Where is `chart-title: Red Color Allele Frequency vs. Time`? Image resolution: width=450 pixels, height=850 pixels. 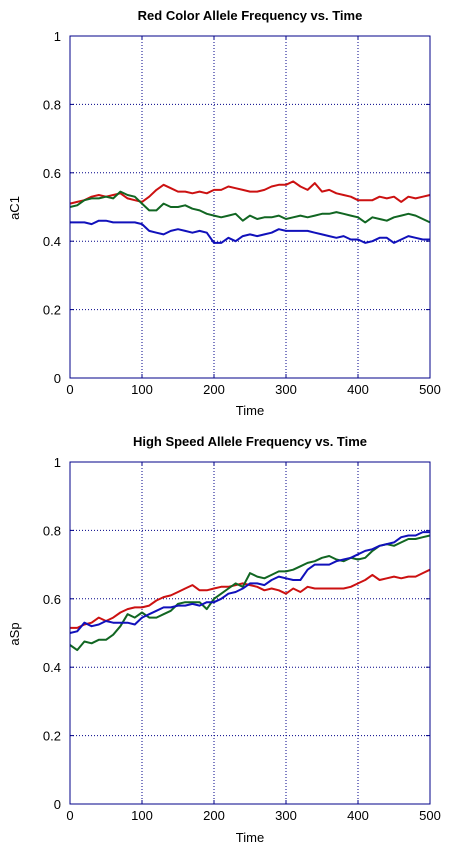
chart-title: Red Color Allele Frequency vs. Time is located at coordinates (250, 15).